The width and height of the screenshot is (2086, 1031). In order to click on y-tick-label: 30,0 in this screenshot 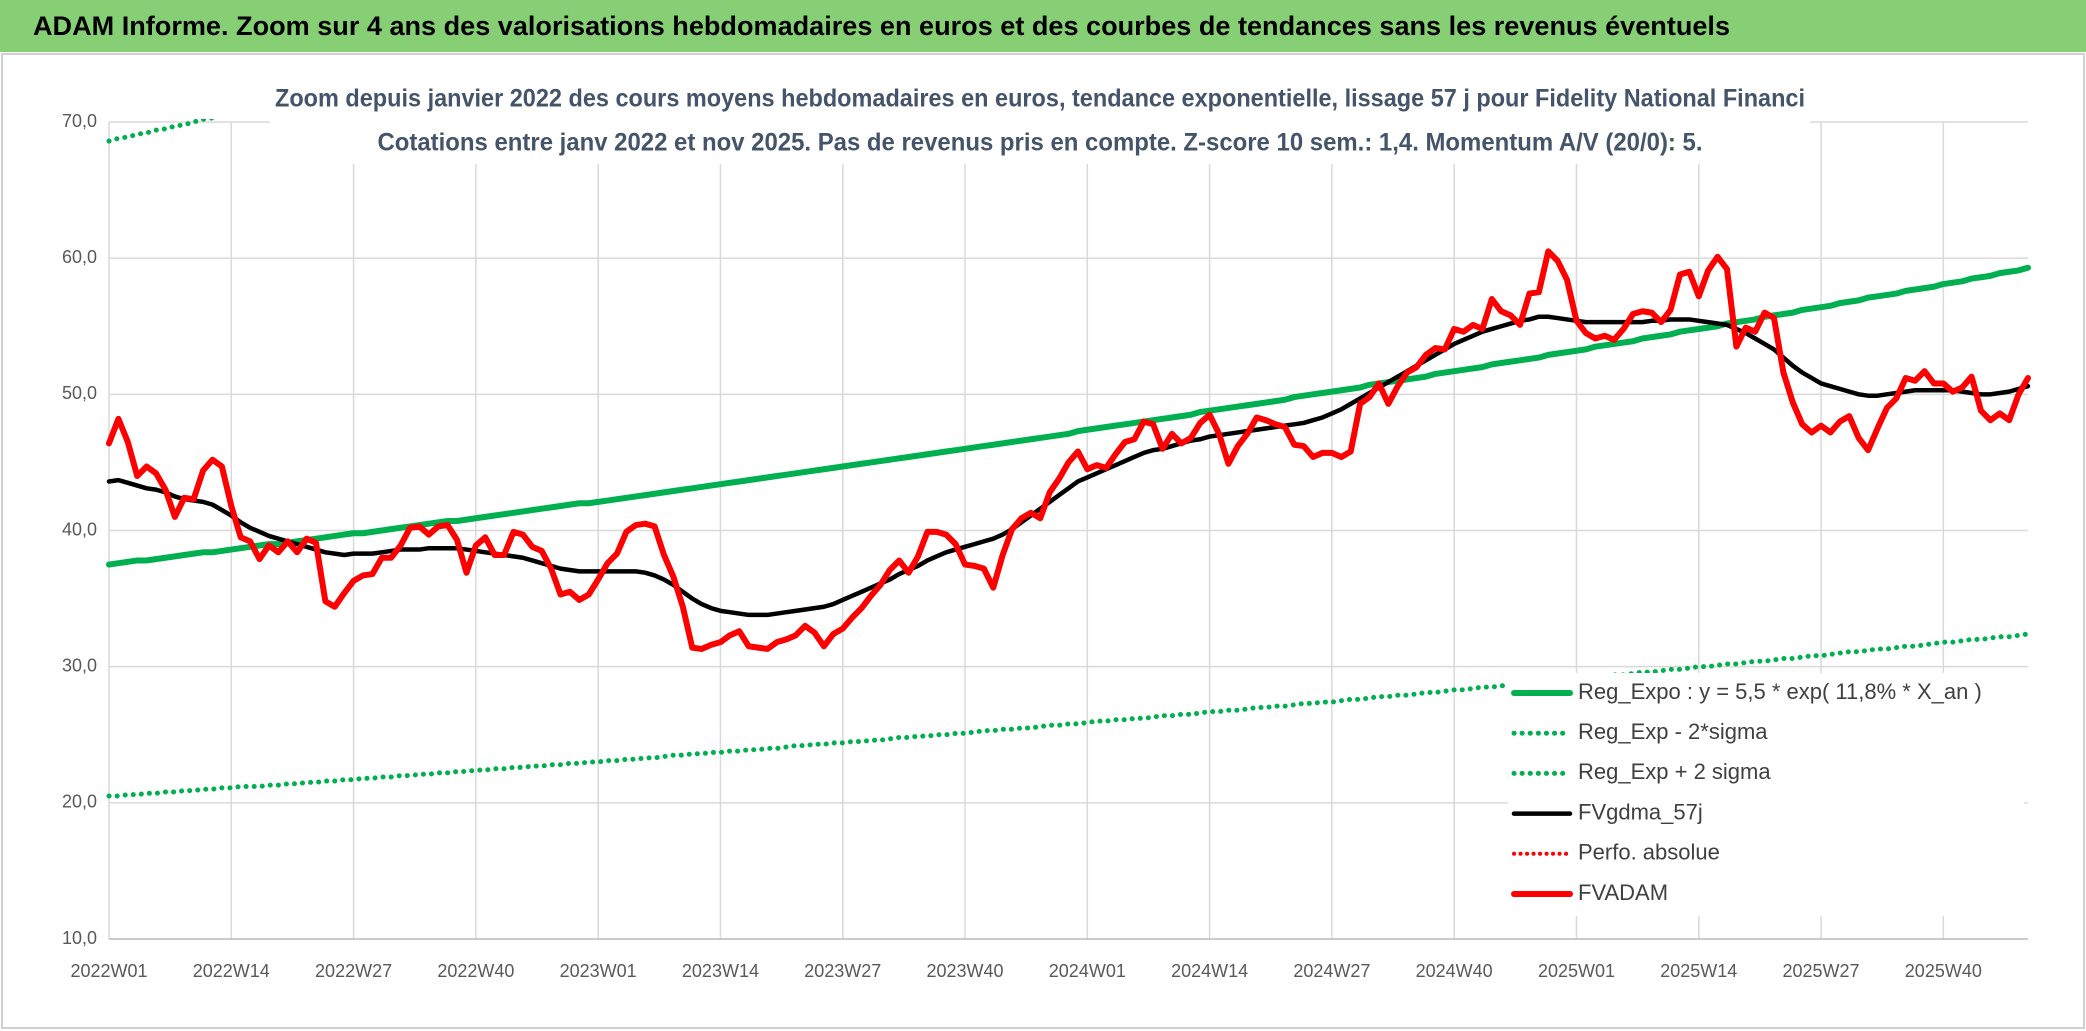, I will do `click(79, 665)`.